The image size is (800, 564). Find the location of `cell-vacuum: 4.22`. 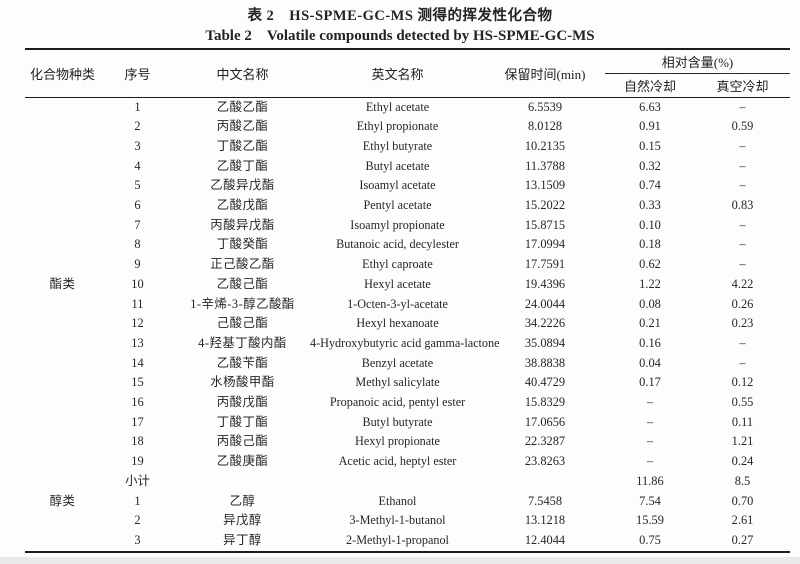

cell-vacuum: 4.22 is located at coordinates (742, 283).